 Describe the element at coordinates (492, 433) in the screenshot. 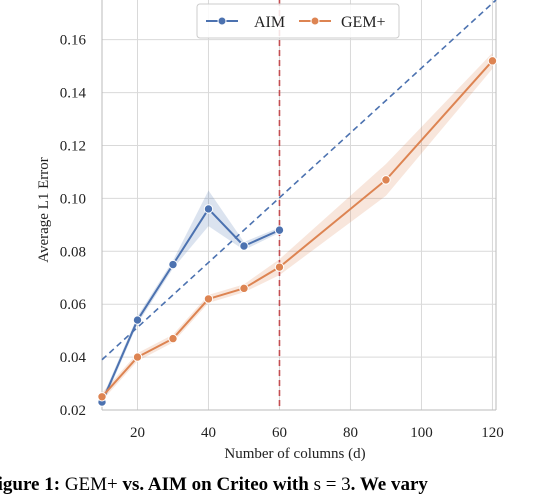

I see `x-tick-label: 120` at that location.